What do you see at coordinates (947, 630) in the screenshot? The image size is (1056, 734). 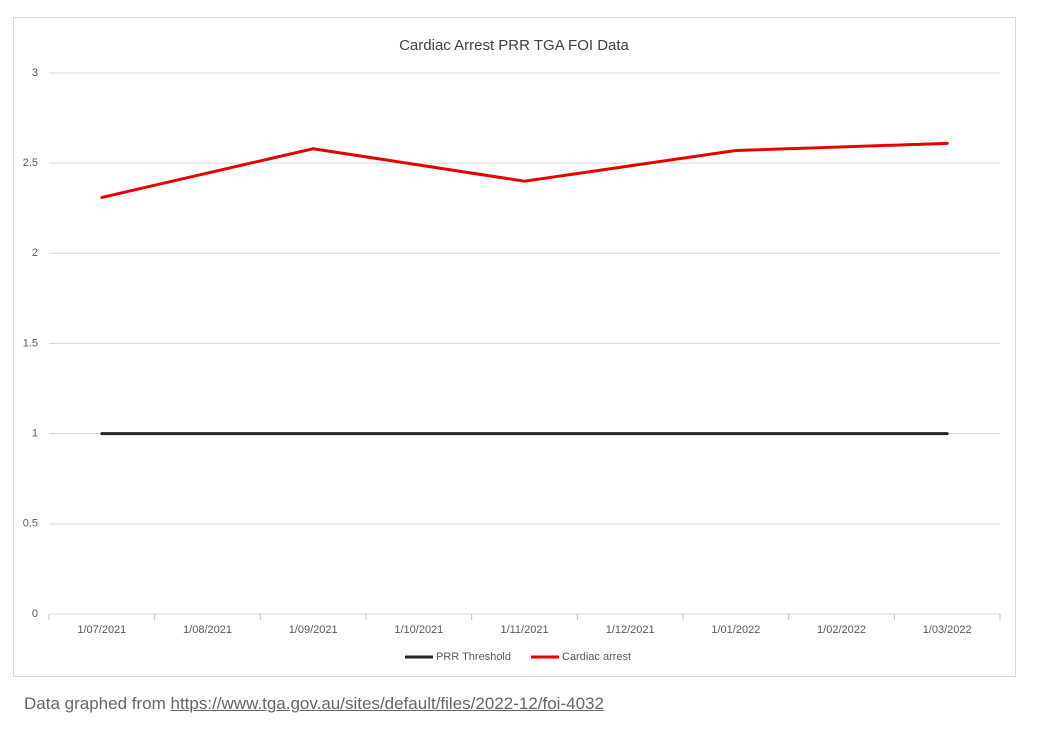 I see `x-tick-label: 1/03/2022` at bounding box center [947, 630].